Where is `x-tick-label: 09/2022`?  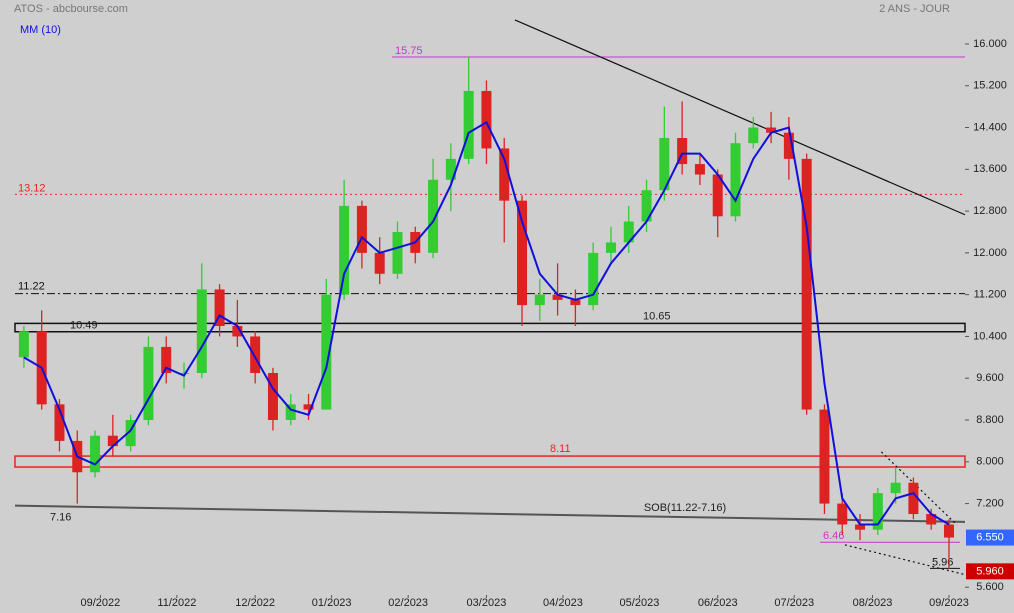
x-tick-label: 09/2022 is located at coordinates (101, 603).